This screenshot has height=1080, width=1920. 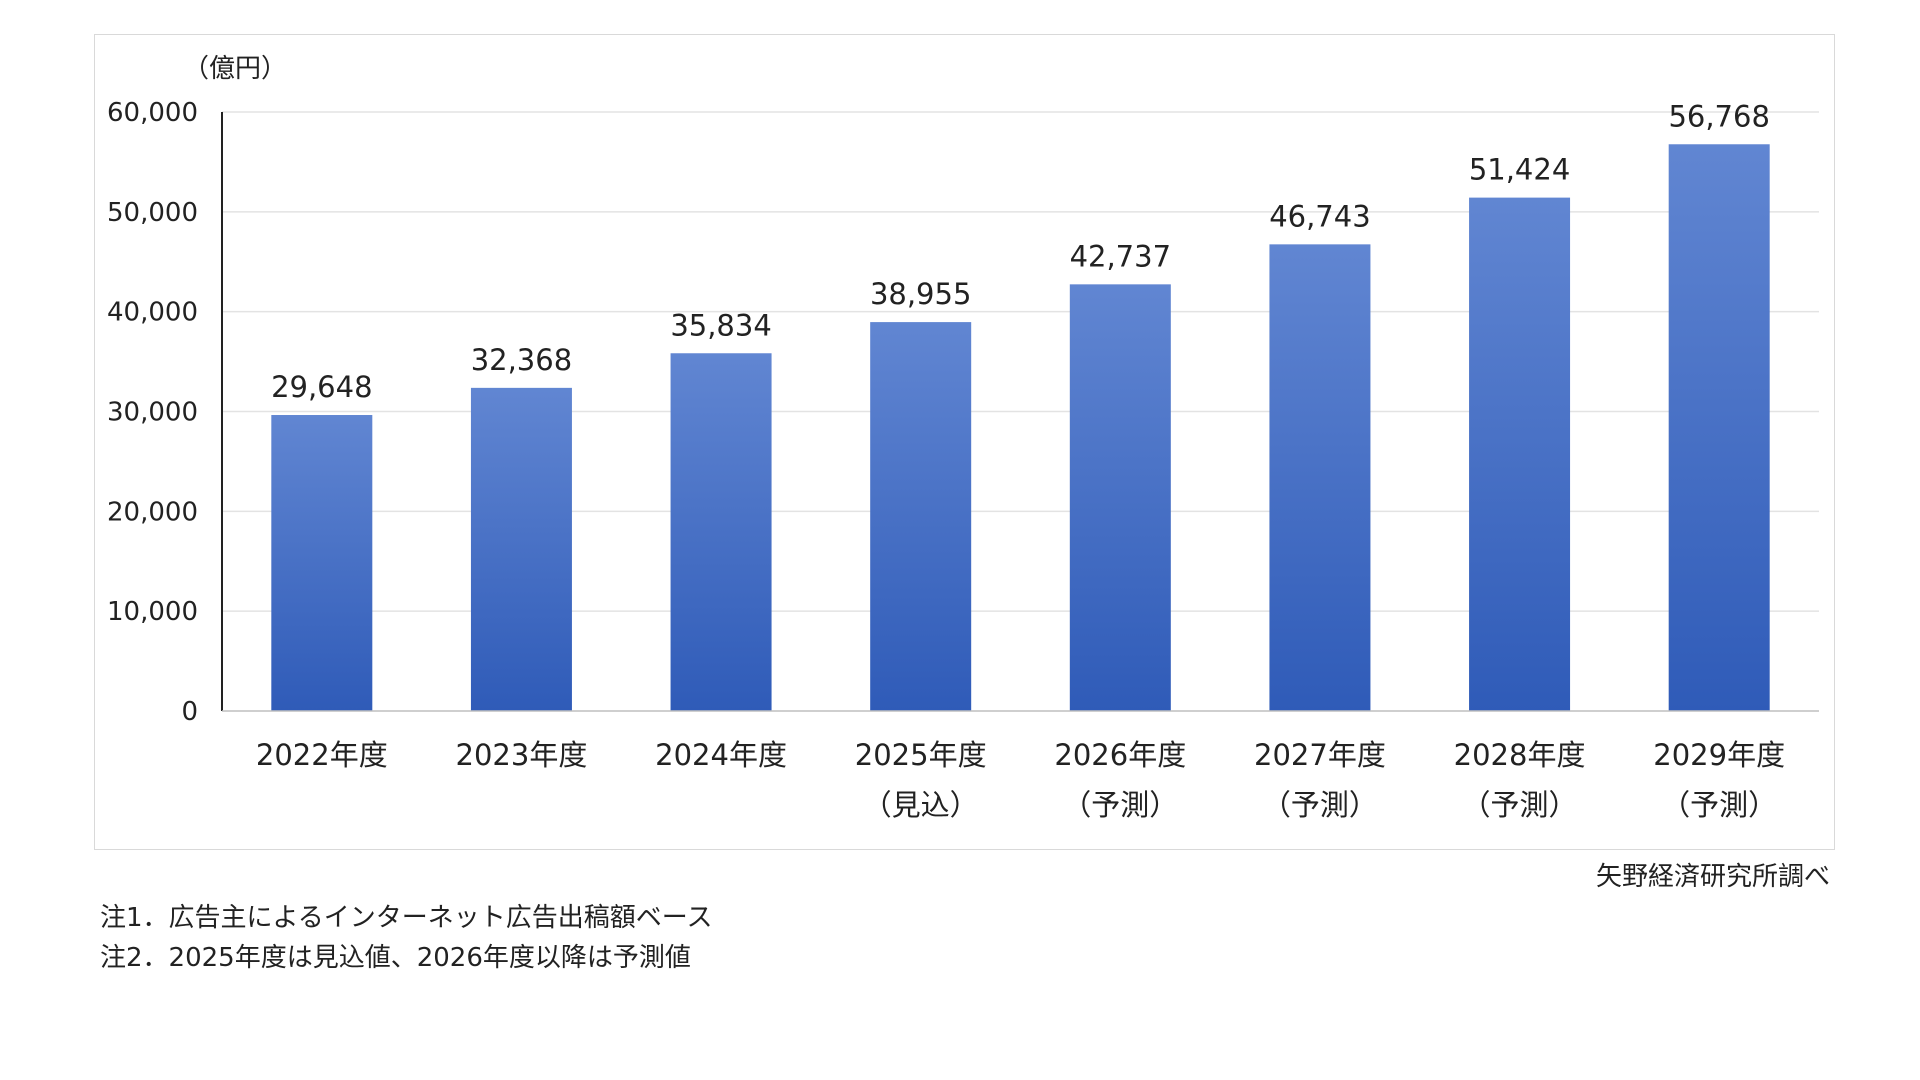 What do you see at coordinates (235, 69) in the screenshot?
I see `y-axis-unit-label: （億円）` at bounding box center [235, 69].